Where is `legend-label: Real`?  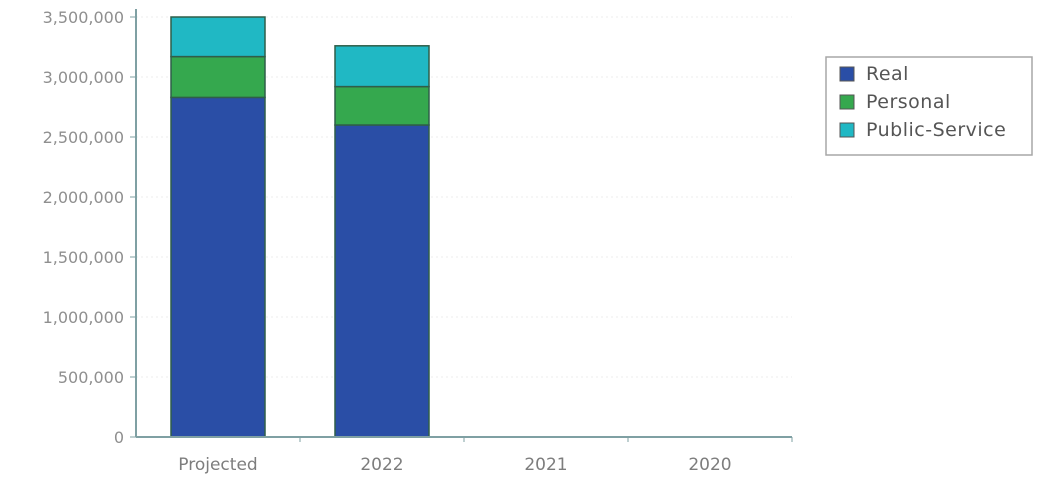
legend-label: Real is located at coordinates (887, 74).